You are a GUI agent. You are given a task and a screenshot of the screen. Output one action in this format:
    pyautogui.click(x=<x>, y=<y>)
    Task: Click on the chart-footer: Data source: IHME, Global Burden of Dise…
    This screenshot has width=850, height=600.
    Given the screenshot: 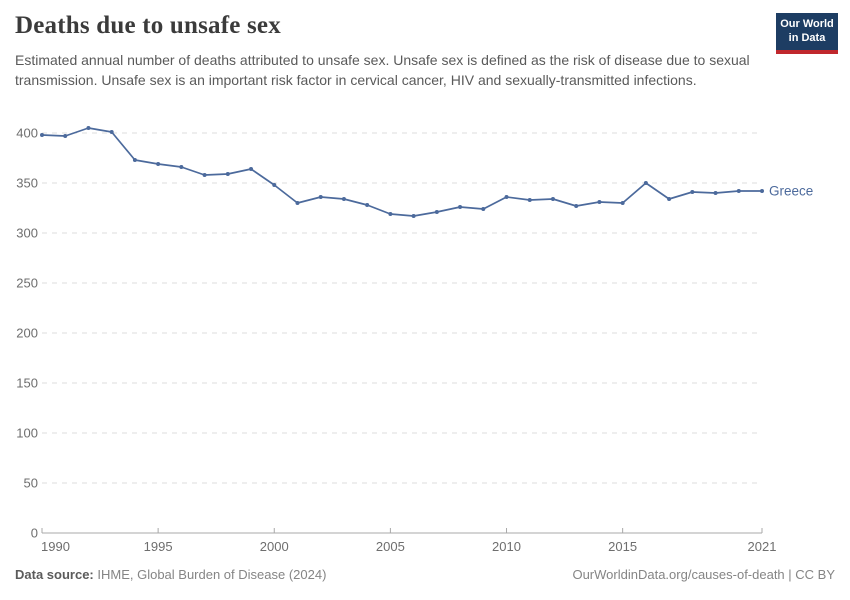 What is the action you would take?
    pyautogui.click(x=425, y=574)
    